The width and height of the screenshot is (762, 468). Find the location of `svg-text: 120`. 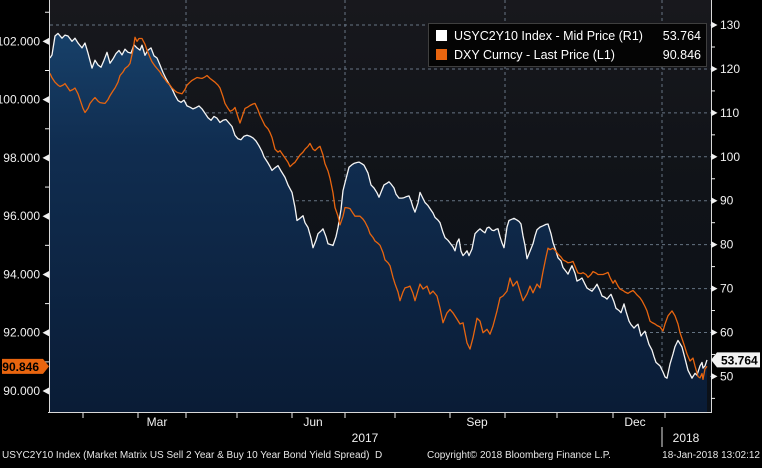

svg-text: 120 is located at coordinates (730, 69).